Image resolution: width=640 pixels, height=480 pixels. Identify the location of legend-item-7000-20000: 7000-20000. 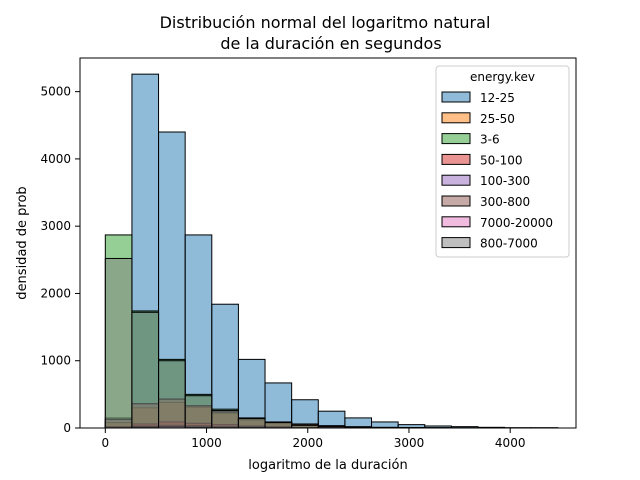
(497, 223).